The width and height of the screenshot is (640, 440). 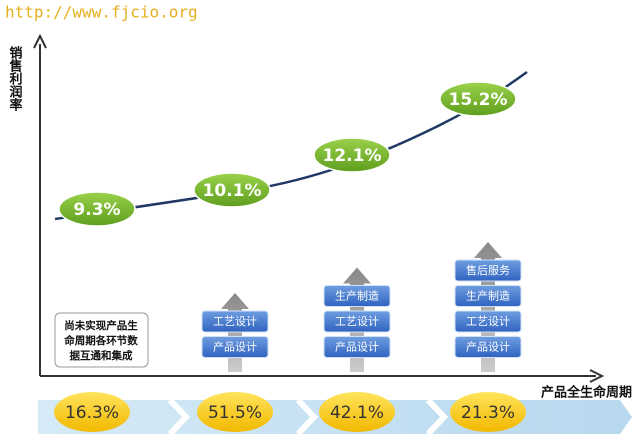 What do you see at coordinates (40, 41) in the screenshot?
I see `y-axis-arrow` at bounding box center [40, 41].